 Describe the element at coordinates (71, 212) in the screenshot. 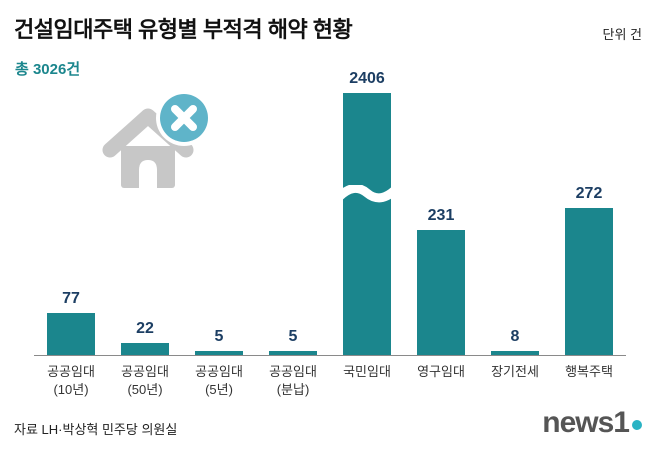

I see `bar-column: 77` at that location.